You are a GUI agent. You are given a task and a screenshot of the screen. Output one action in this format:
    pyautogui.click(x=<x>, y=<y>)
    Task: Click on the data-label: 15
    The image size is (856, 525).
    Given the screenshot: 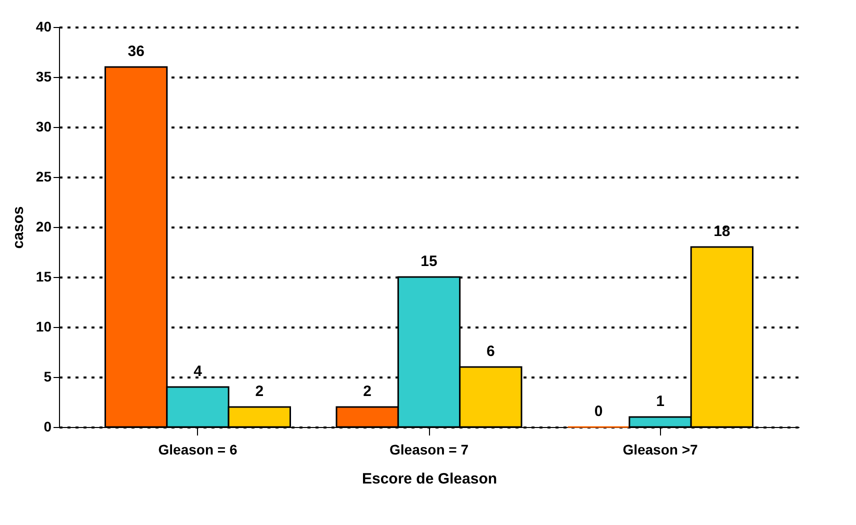 What is the action you would take?
    pyautogui.click(x=429, y=261)
    